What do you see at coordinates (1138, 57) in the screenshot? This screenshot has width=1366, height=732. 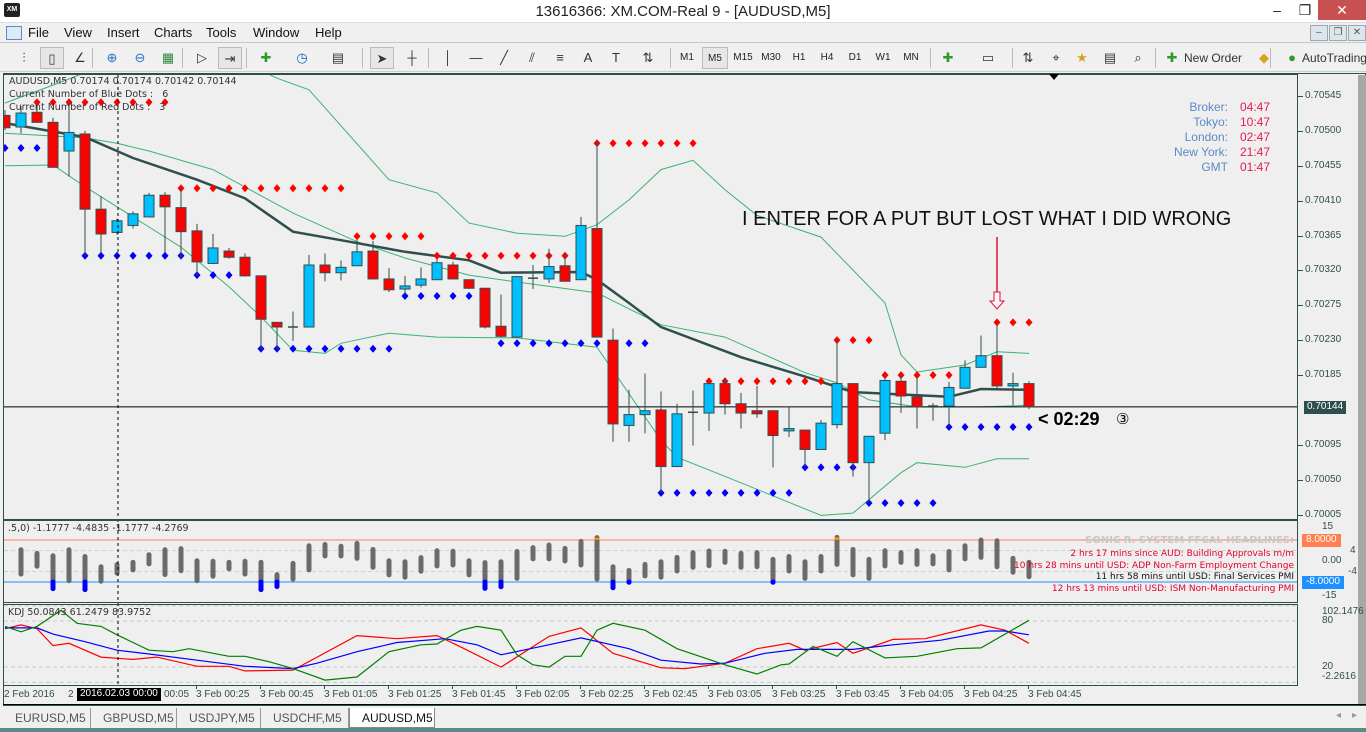 I see `tester-icon: ⌕` at bounding box center [1138, 57].